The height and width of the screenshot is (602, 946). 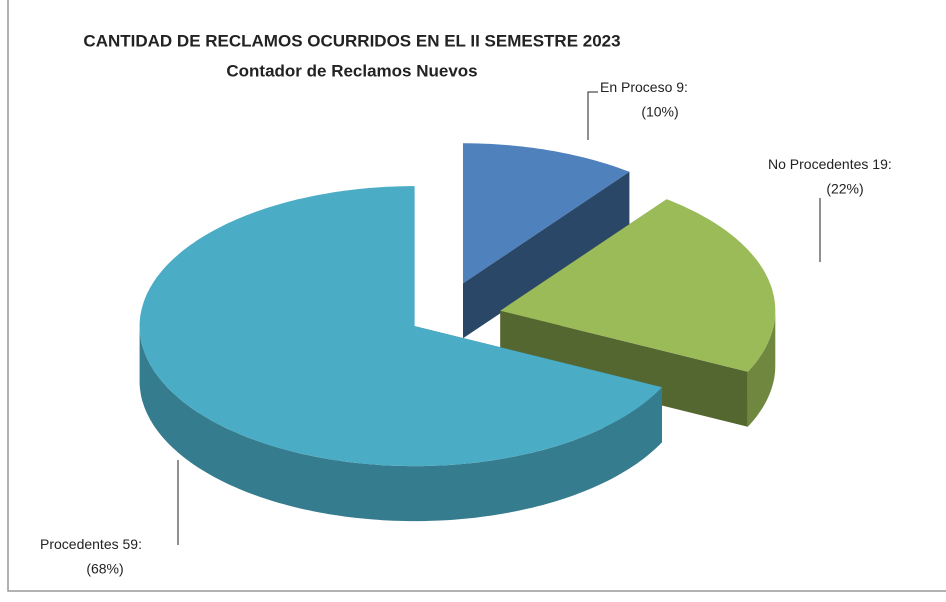 I want to click on value-label: 9:, so click(x=682, y=87).